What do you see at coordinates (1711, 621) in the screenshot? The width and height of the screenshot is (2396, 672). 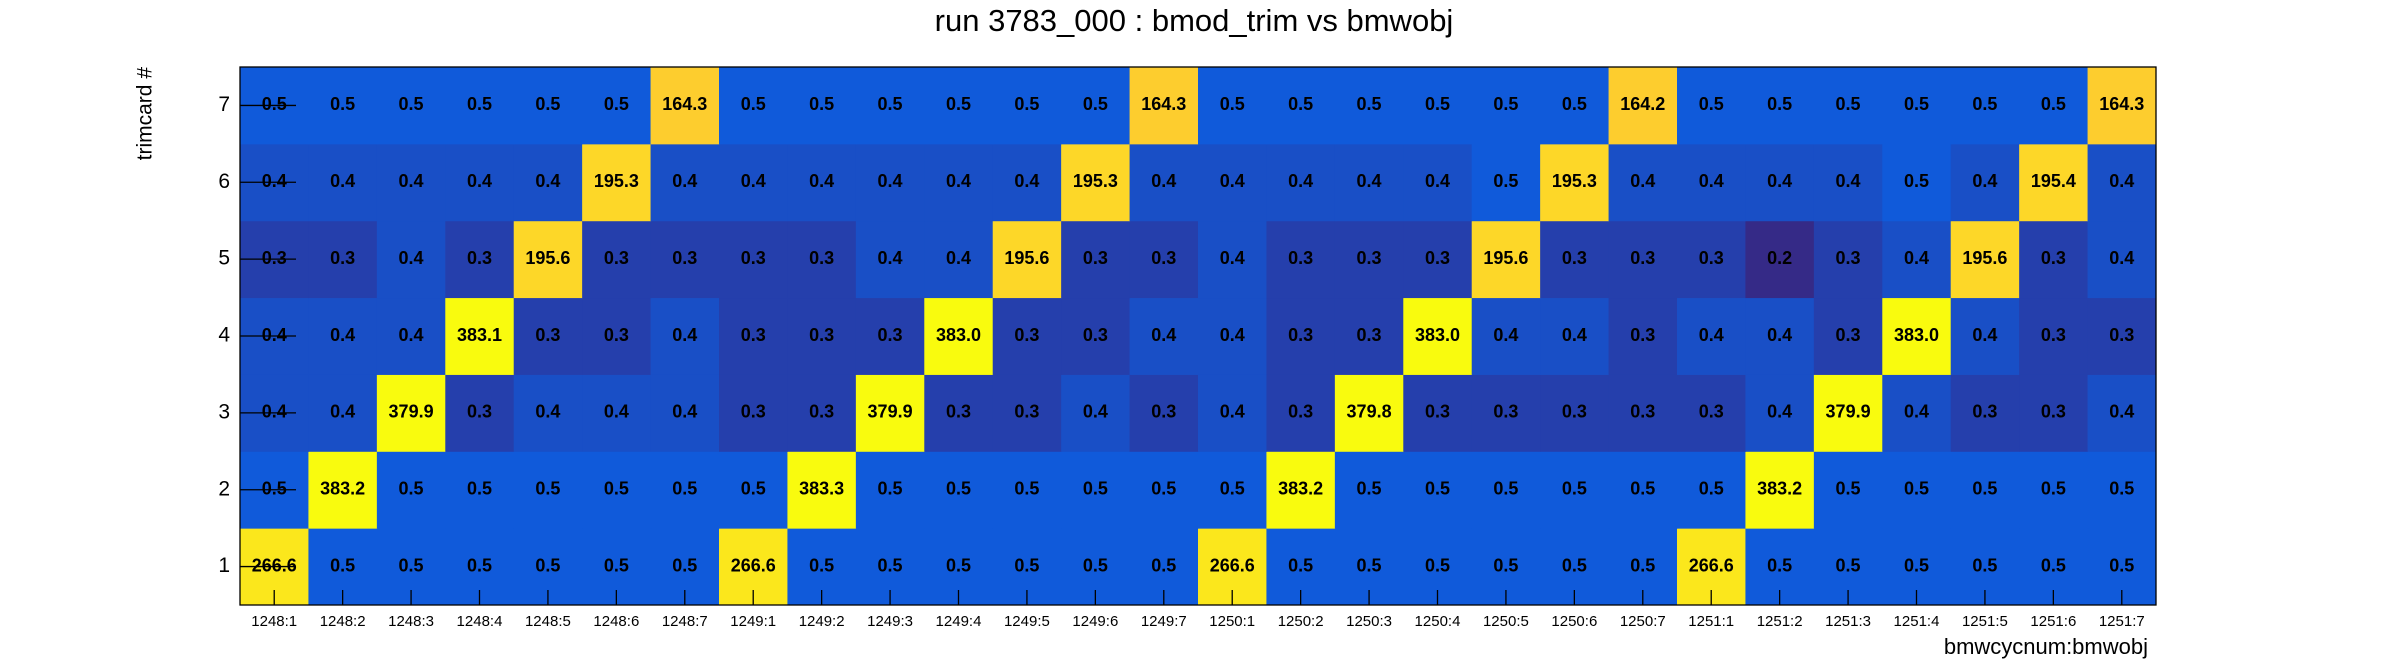 I see `x-tick-label: 1251:1` at bounding box center [1711, 621].